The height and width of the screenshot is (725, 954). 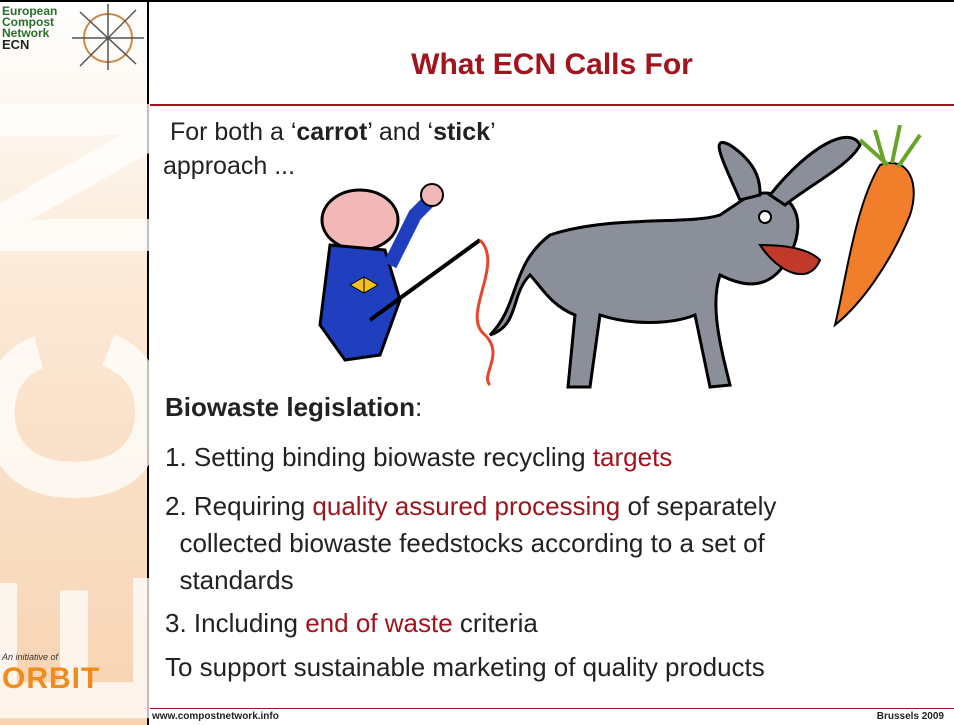 What do you see at coordinates (495, 623) in the screenshot?
I see `text-run: criteria` at bounding box center [495, 623].